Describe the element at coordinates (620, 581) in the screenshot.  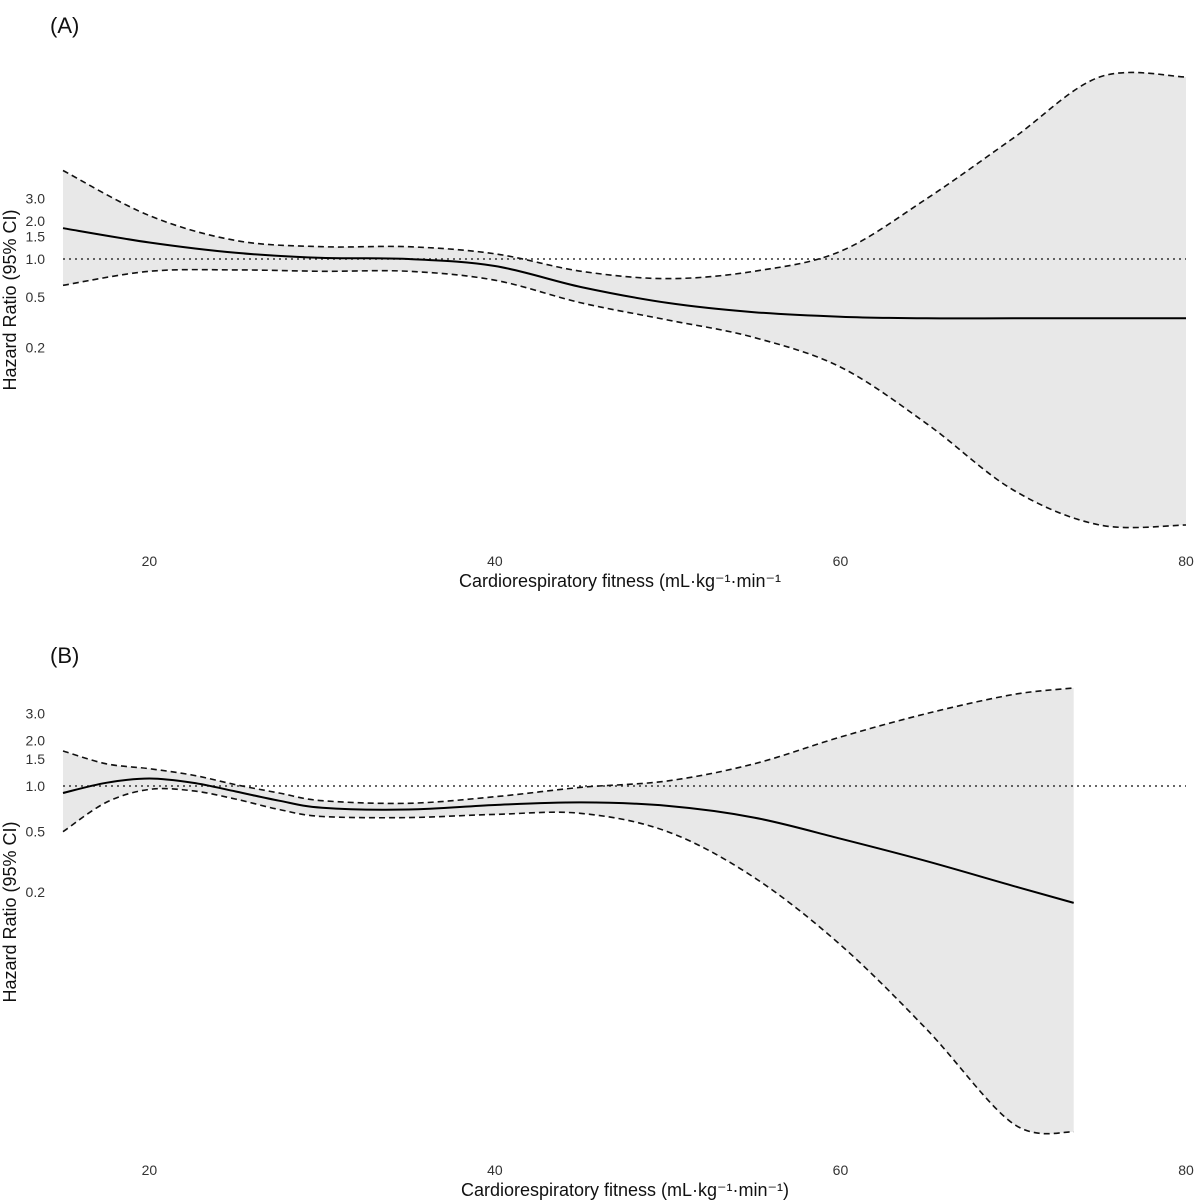
I see `panel-a-x-axis-title: Cardiorespiratory fitness (mL·kg⁻¹·min⁻¹` at that location.